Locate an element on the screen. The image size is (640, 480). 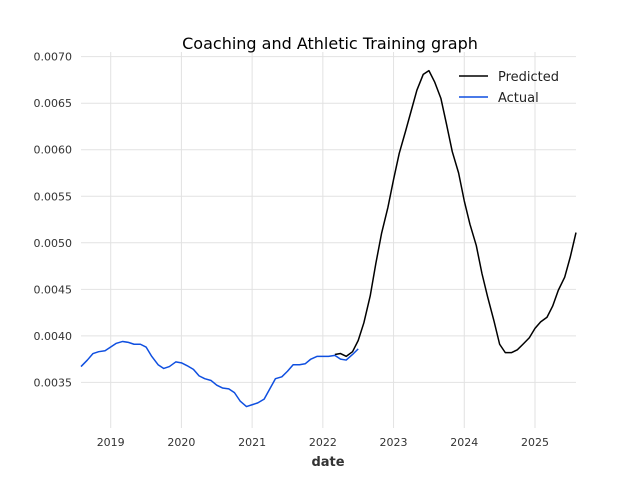
chart-title: Coaching and Athletic Training graph is located at coordinates (330, 43).